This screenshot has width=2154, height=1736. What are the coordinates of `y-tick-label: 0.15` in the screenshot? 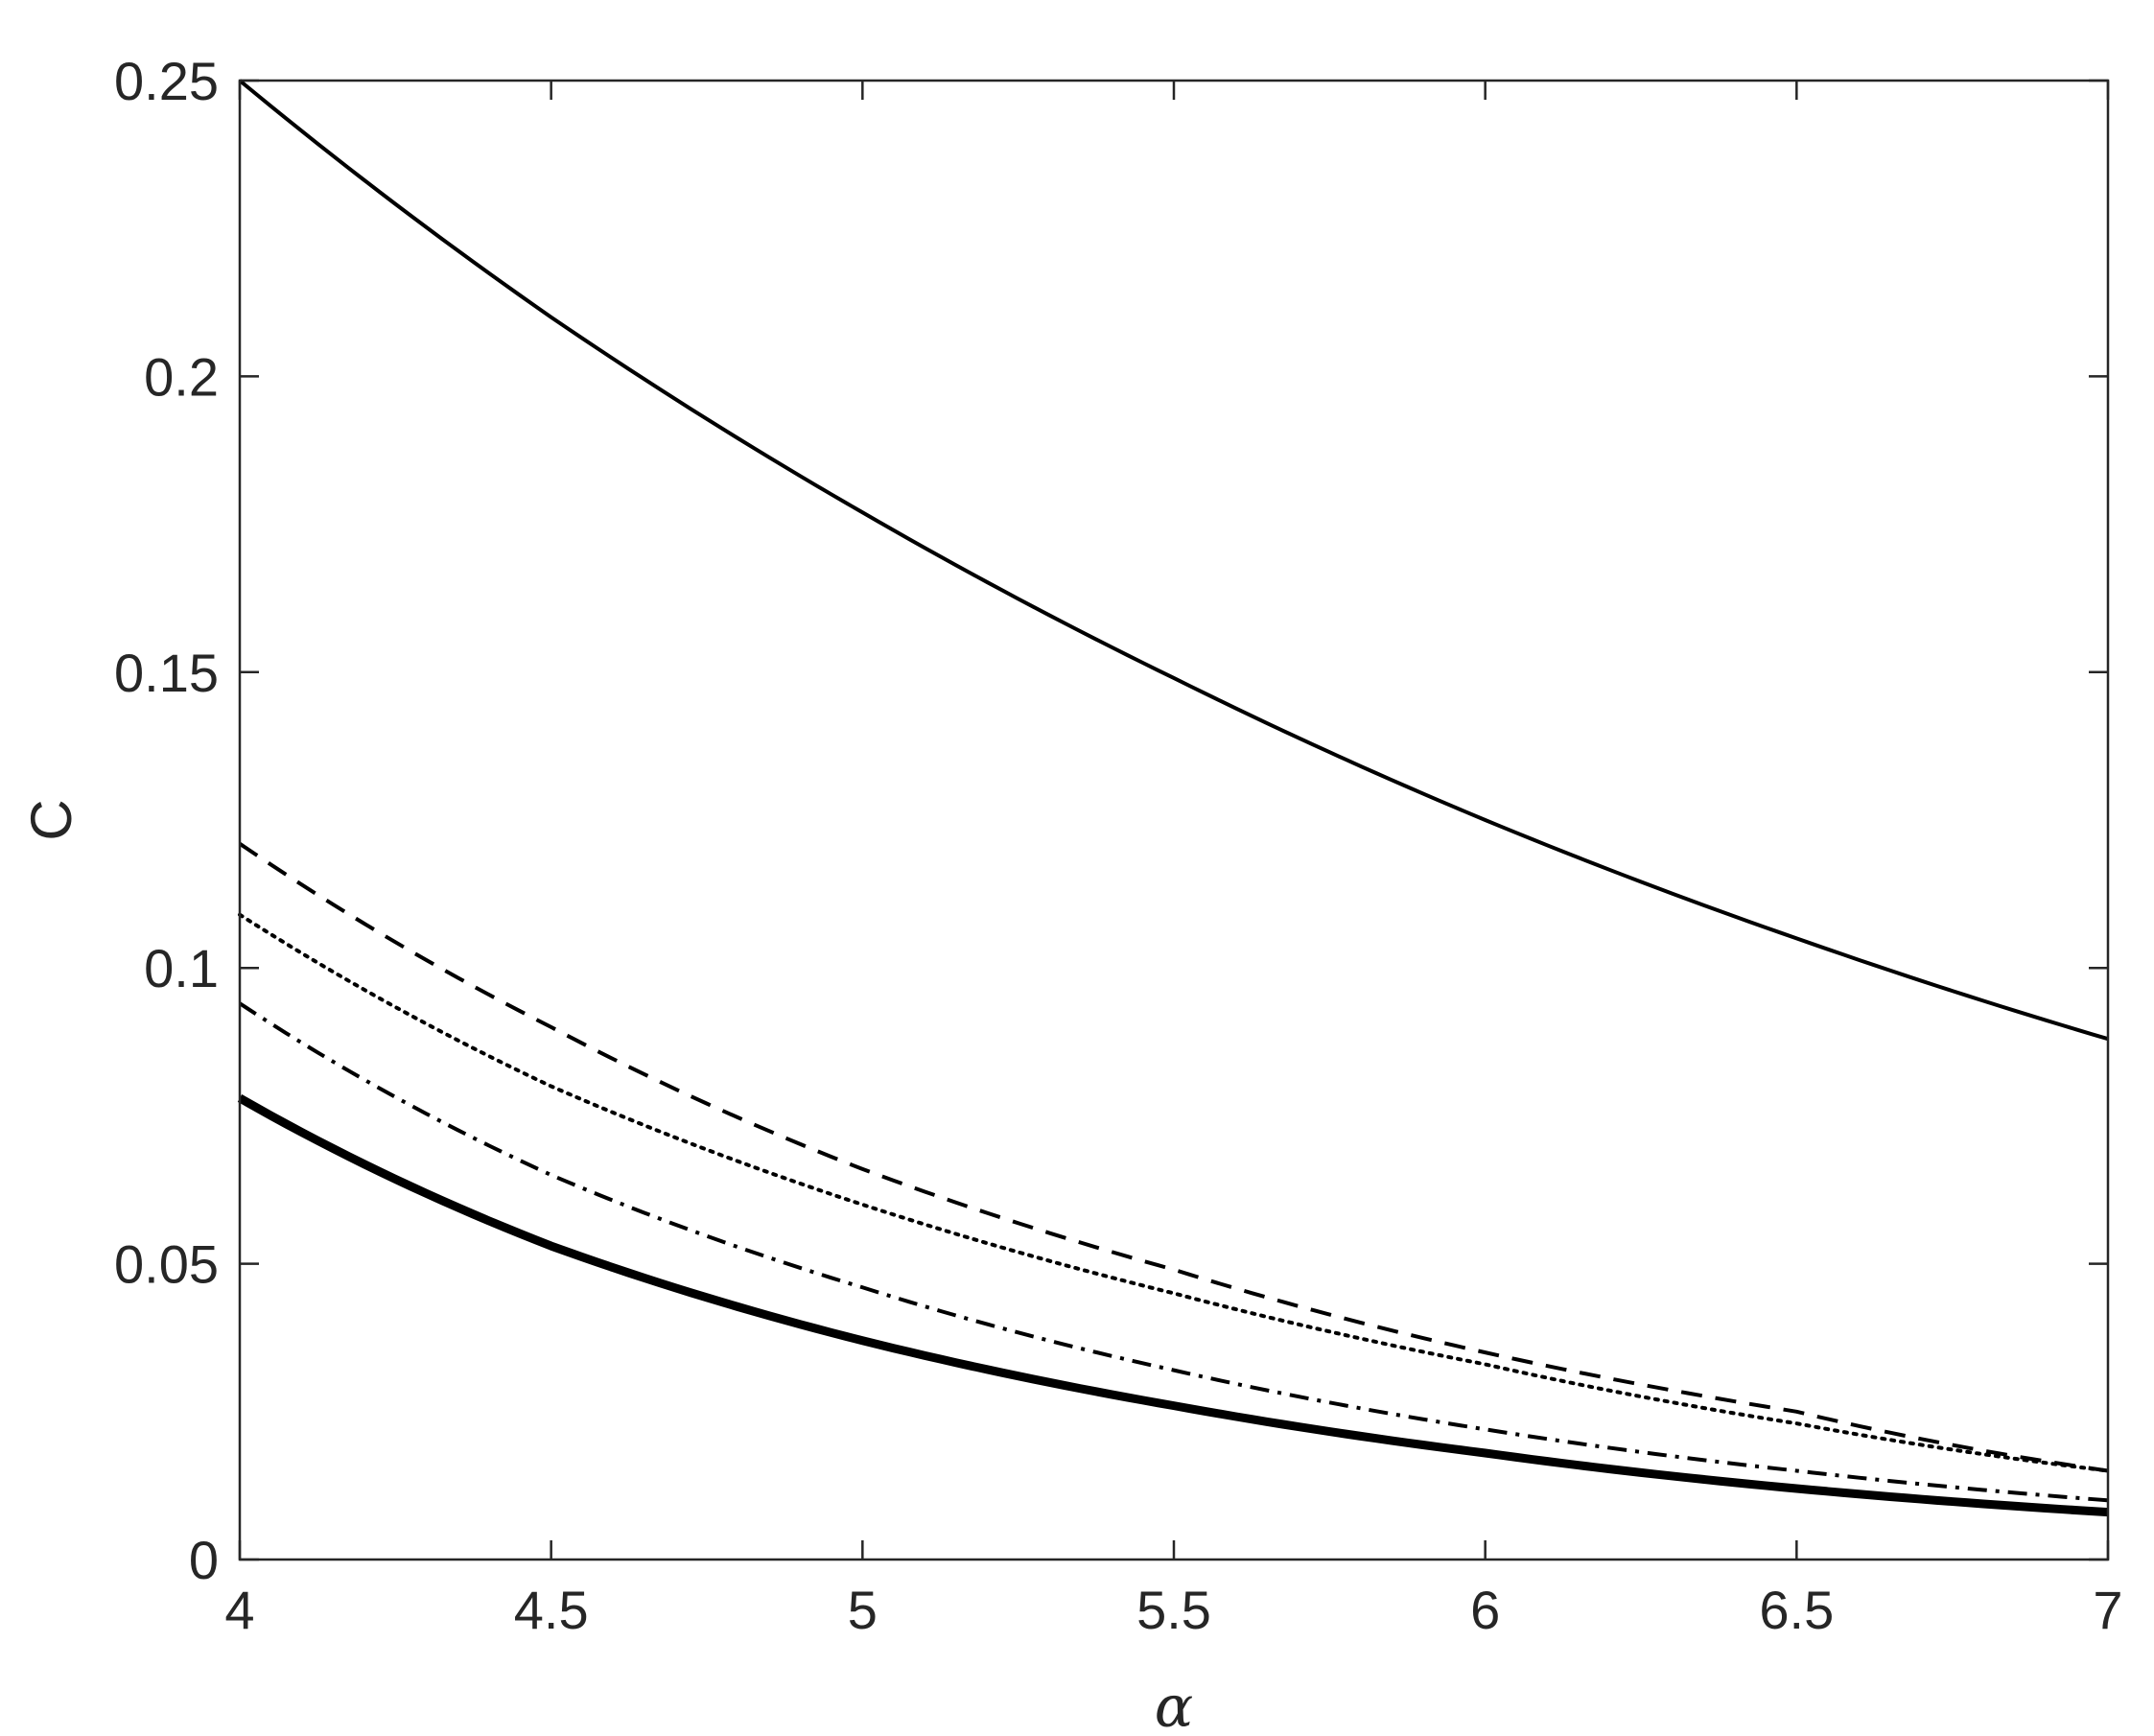 It's located at (166, 673).